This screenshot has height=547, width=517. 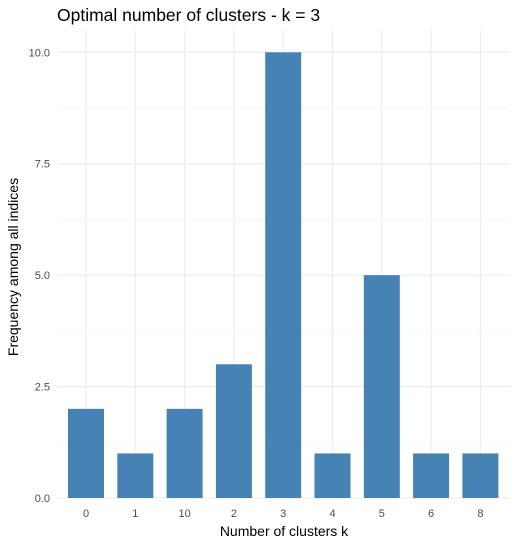 I want to click on y-axis-title: Frequency among all indices, so click(x=13, y=267).